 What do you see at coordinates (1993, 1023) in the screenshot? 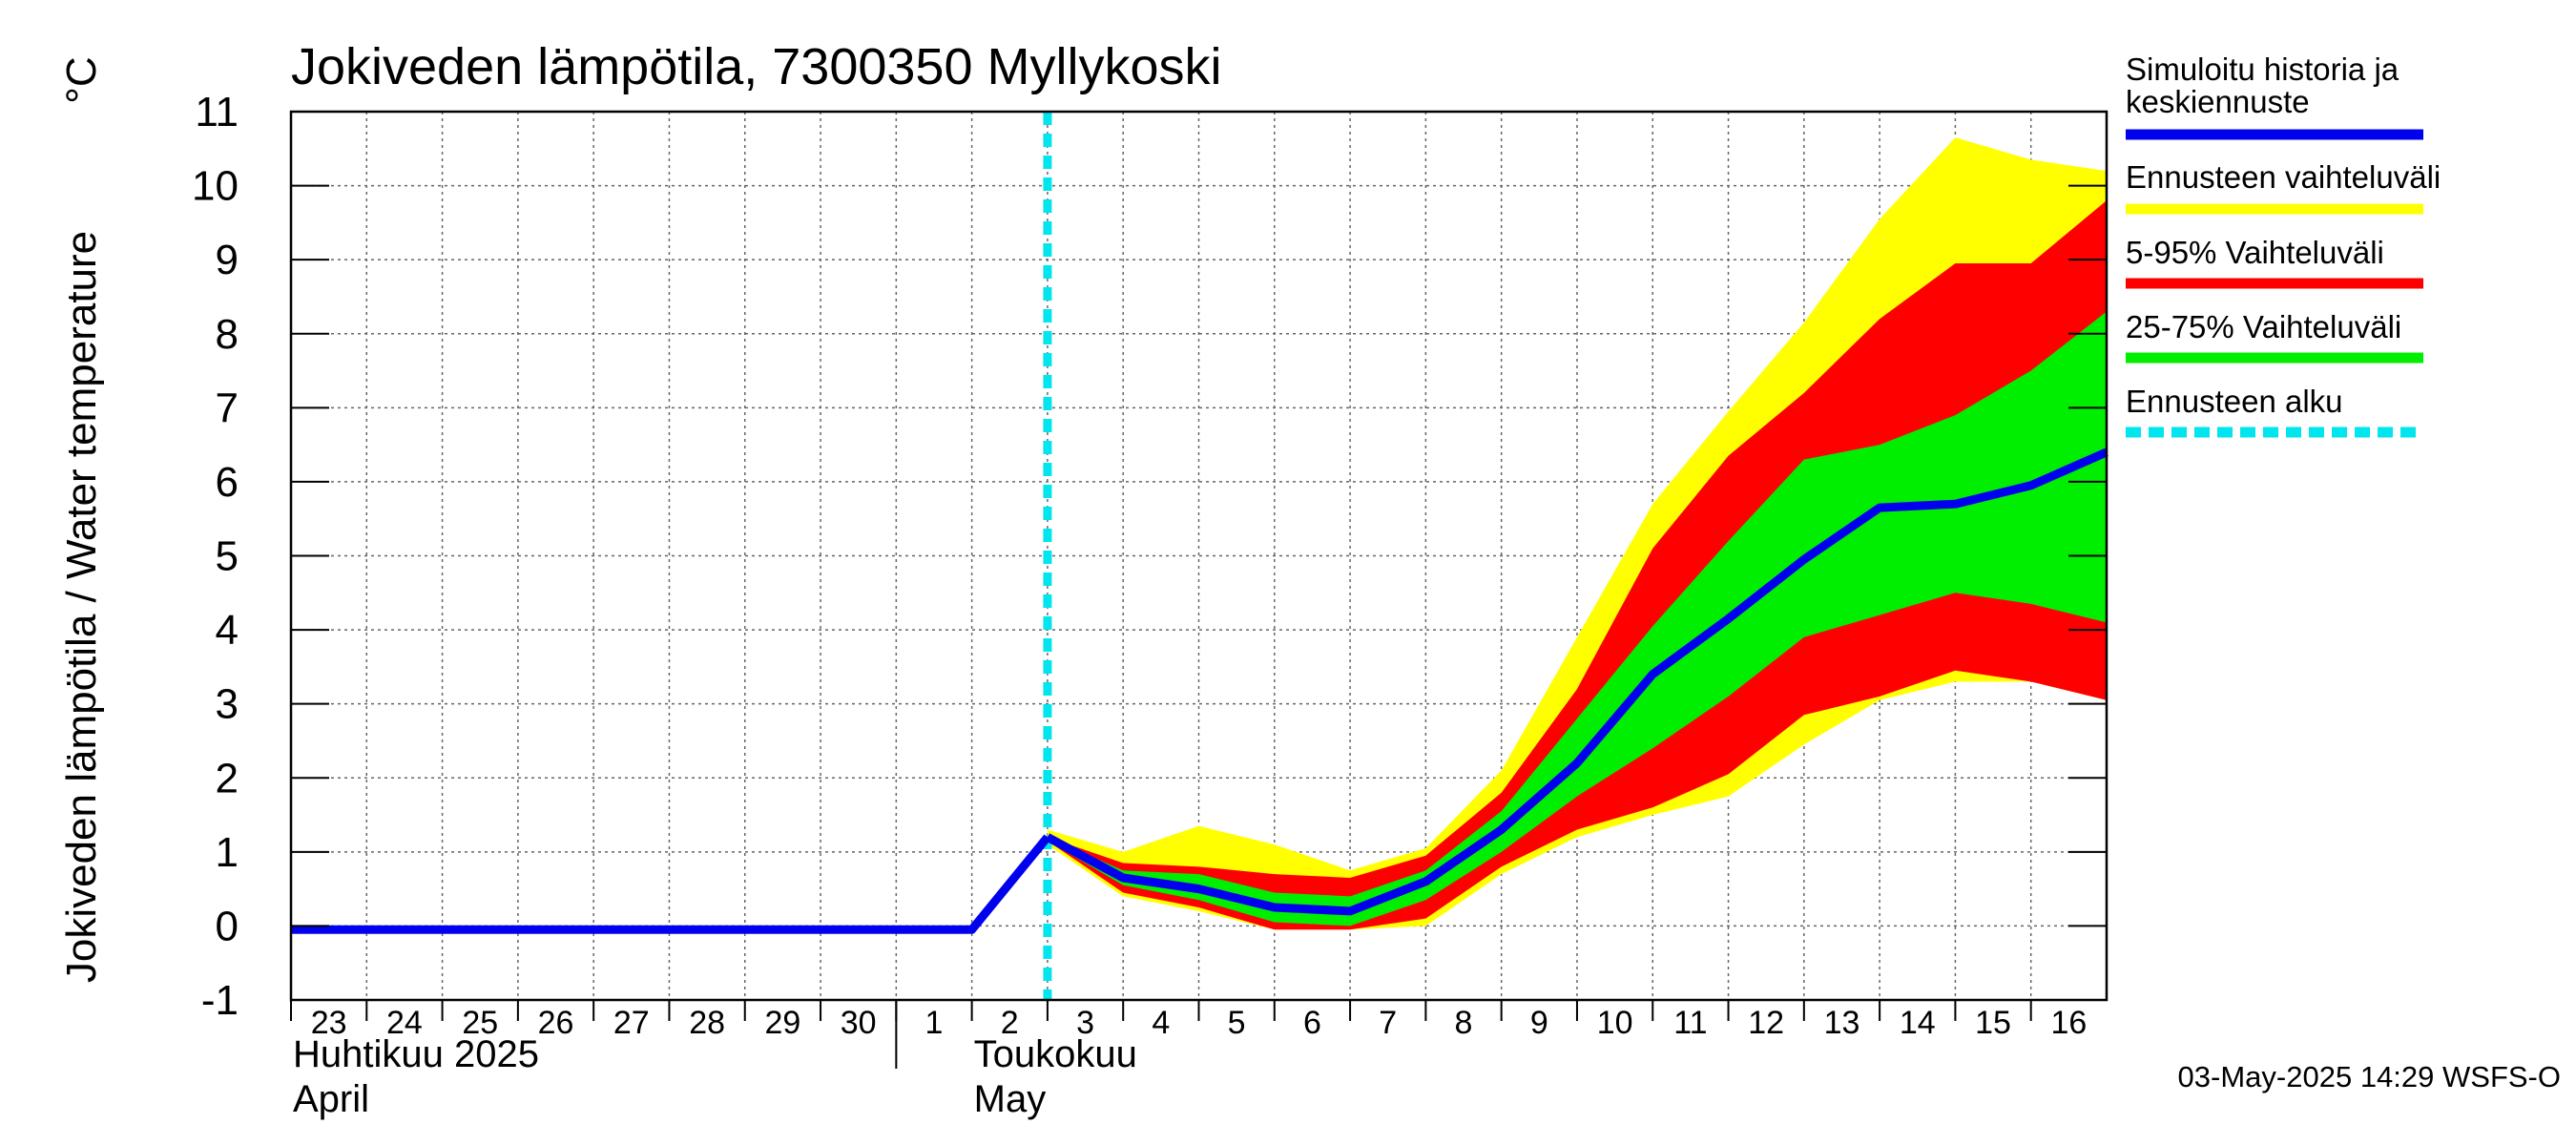
I see `x-tick-label: 15` at bounding box center [1993, 1023].